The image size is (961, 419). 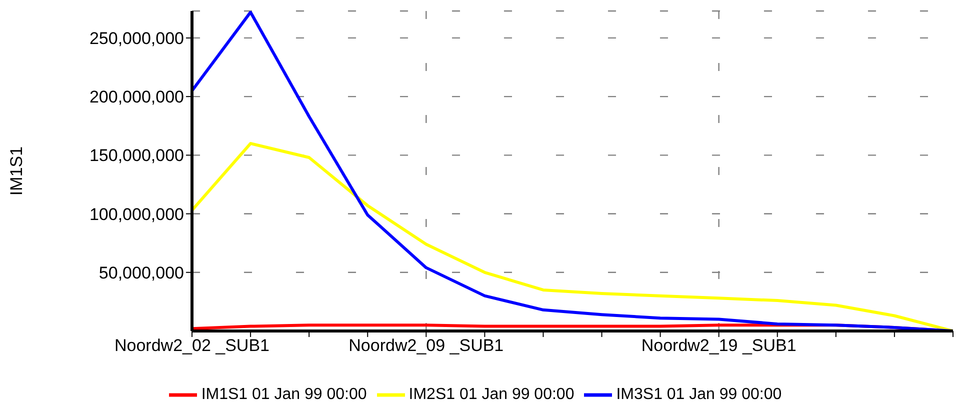 I want to click on x-tick-label: Noordw2_09 _SUB1, so click(x=426, y=346).